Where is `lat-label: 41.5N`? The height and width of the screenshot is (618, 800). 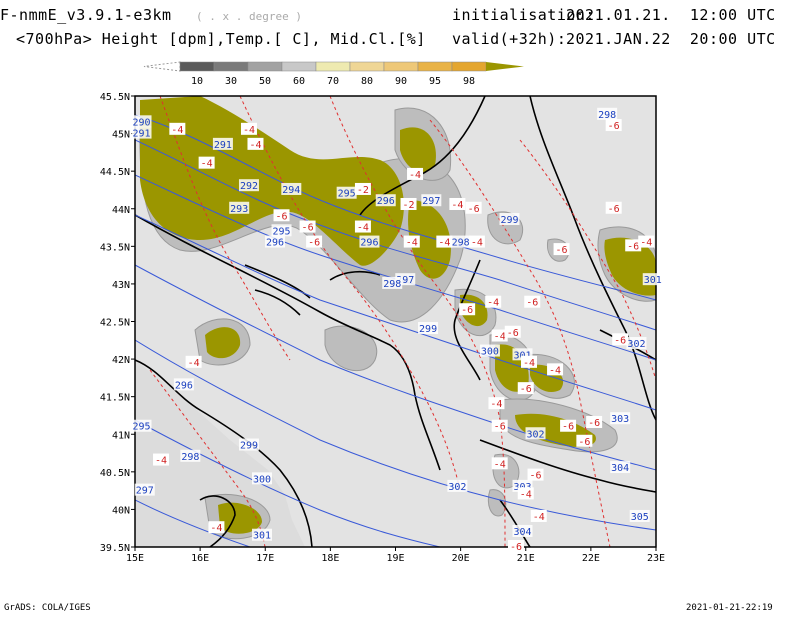
lat-label: 41.5N is located at coordinates (115, 398).